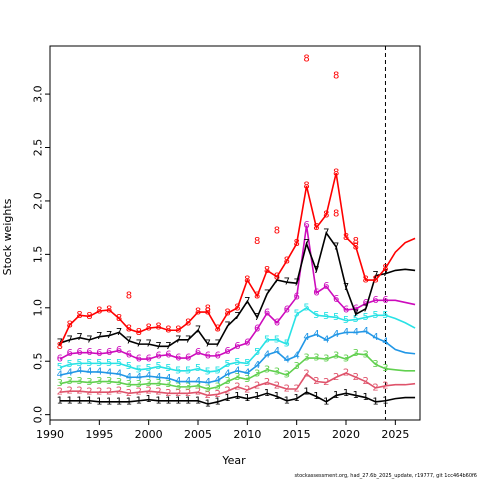  I want to click on y-tick-label: 1.0, so click(38, 308).